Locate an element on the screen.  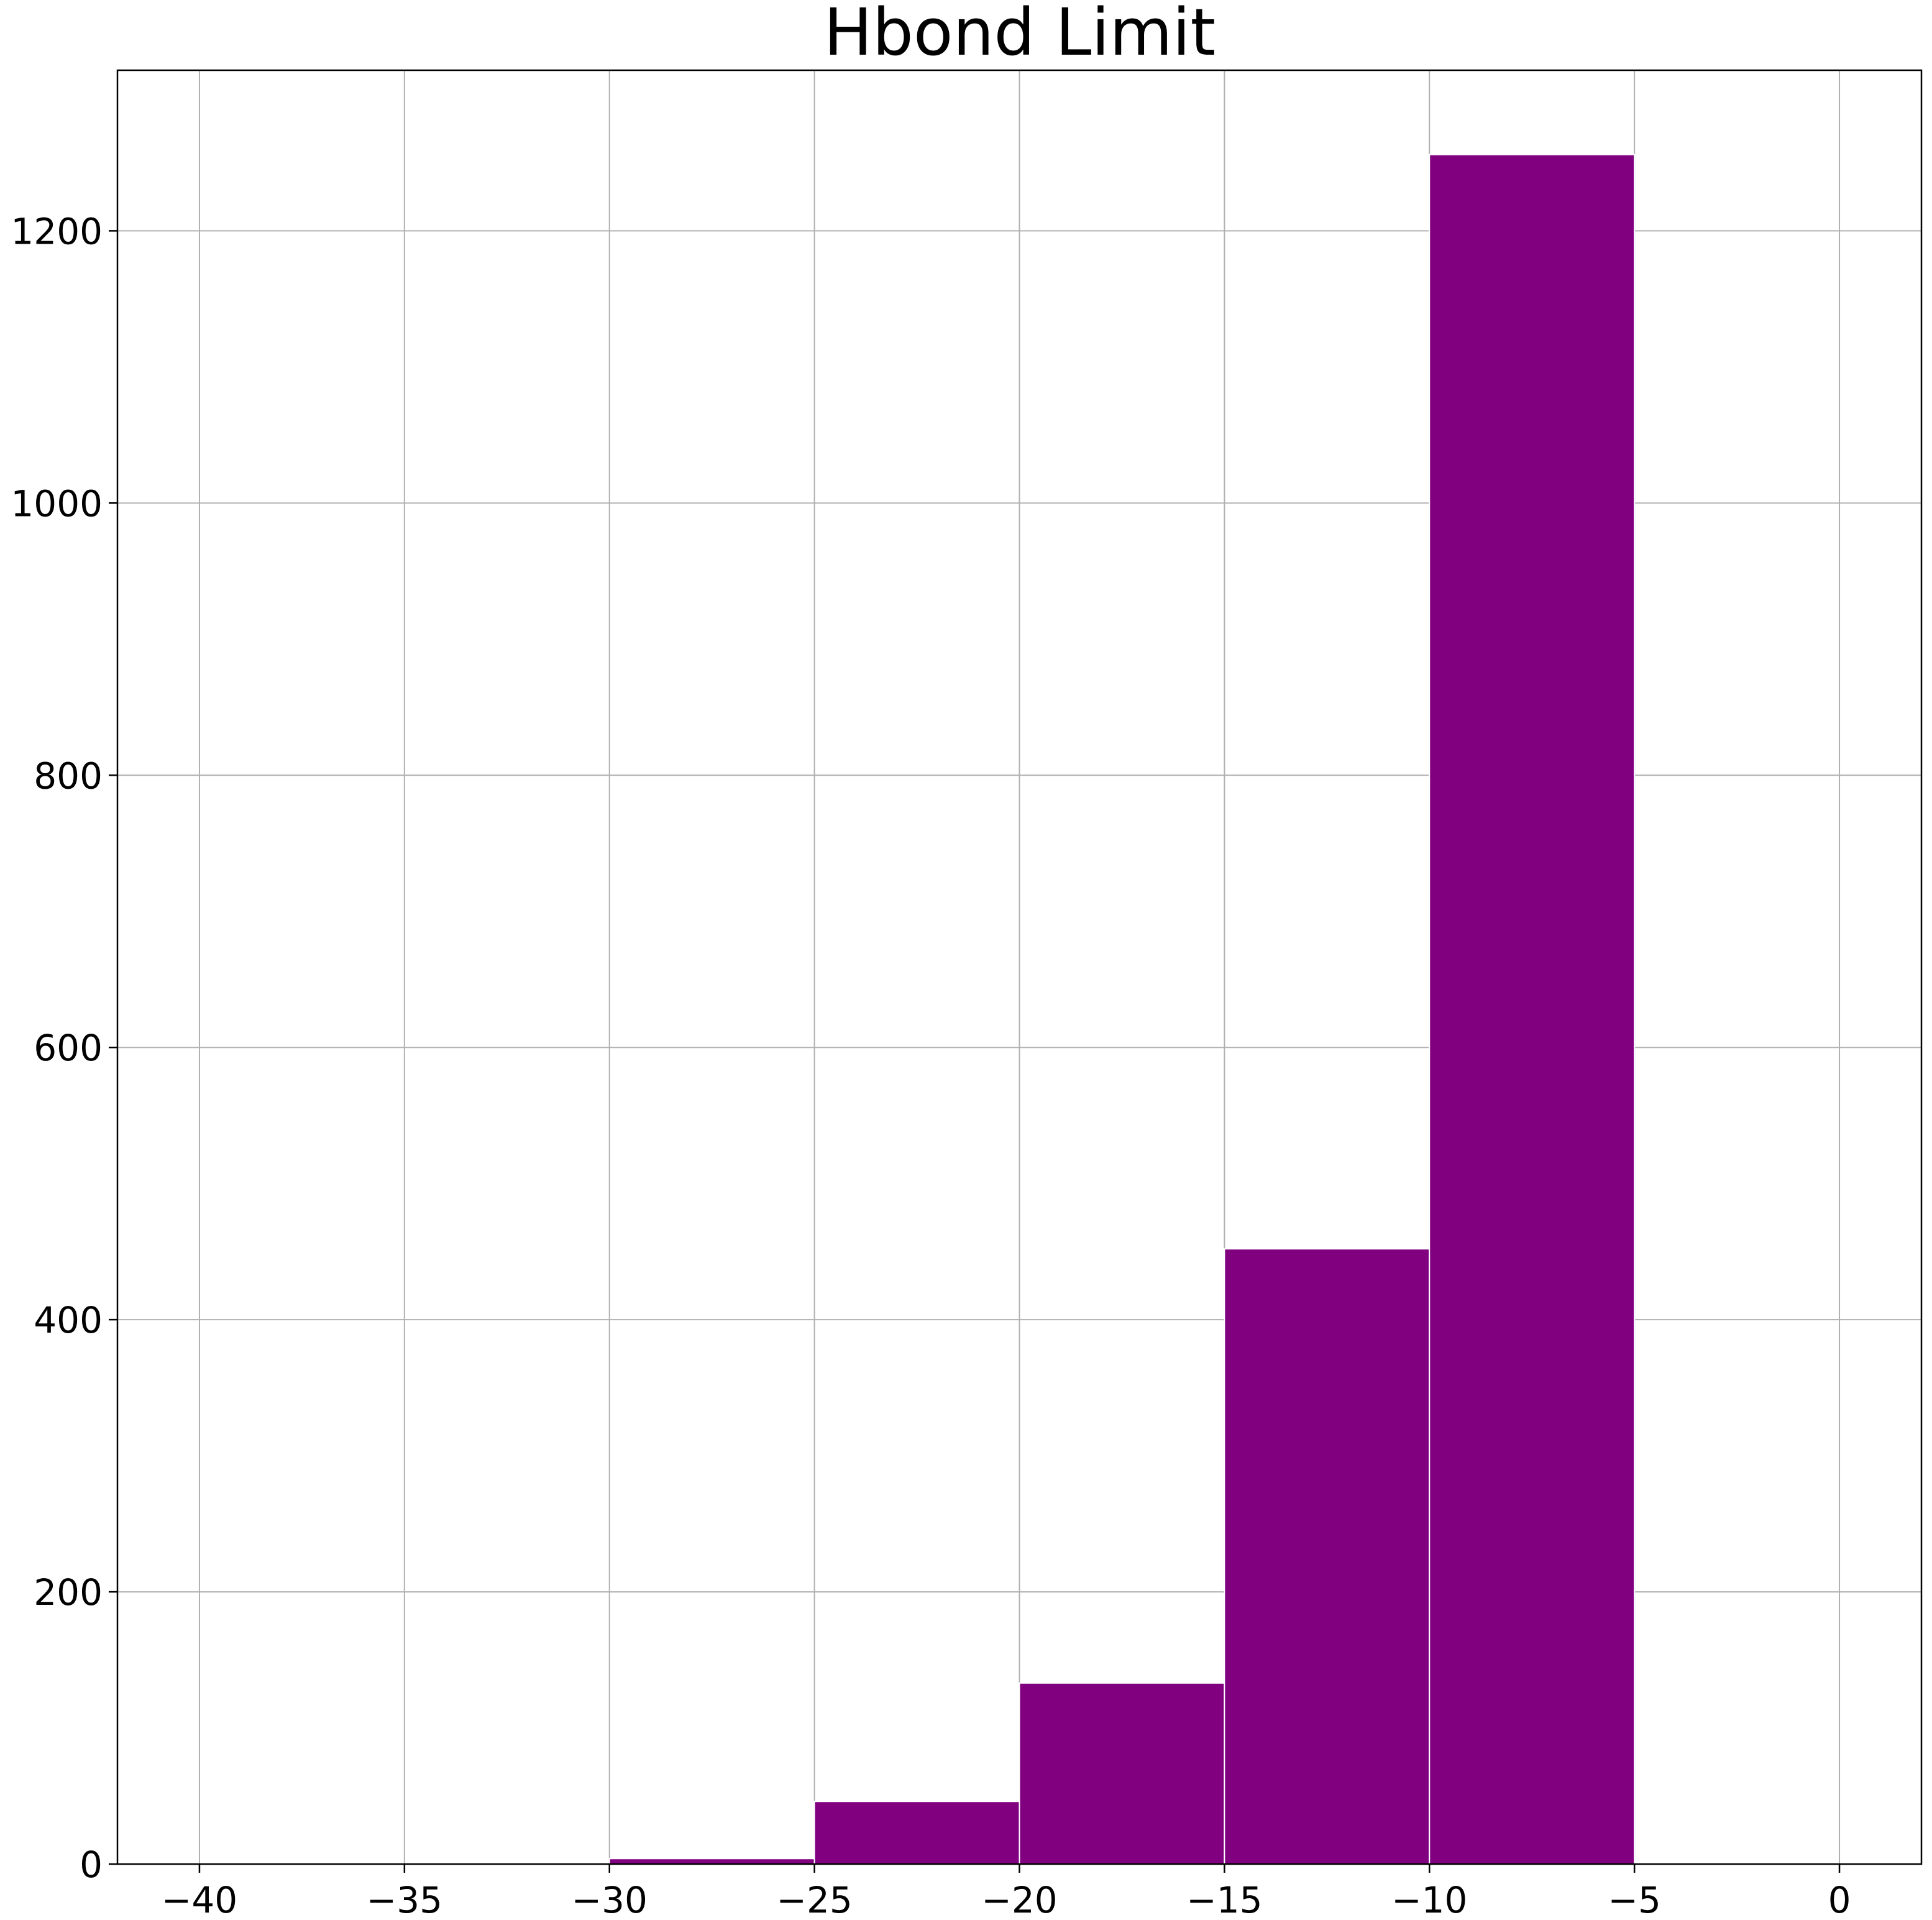
y-tick-label: 200 is located at coordinates (68, 1592).